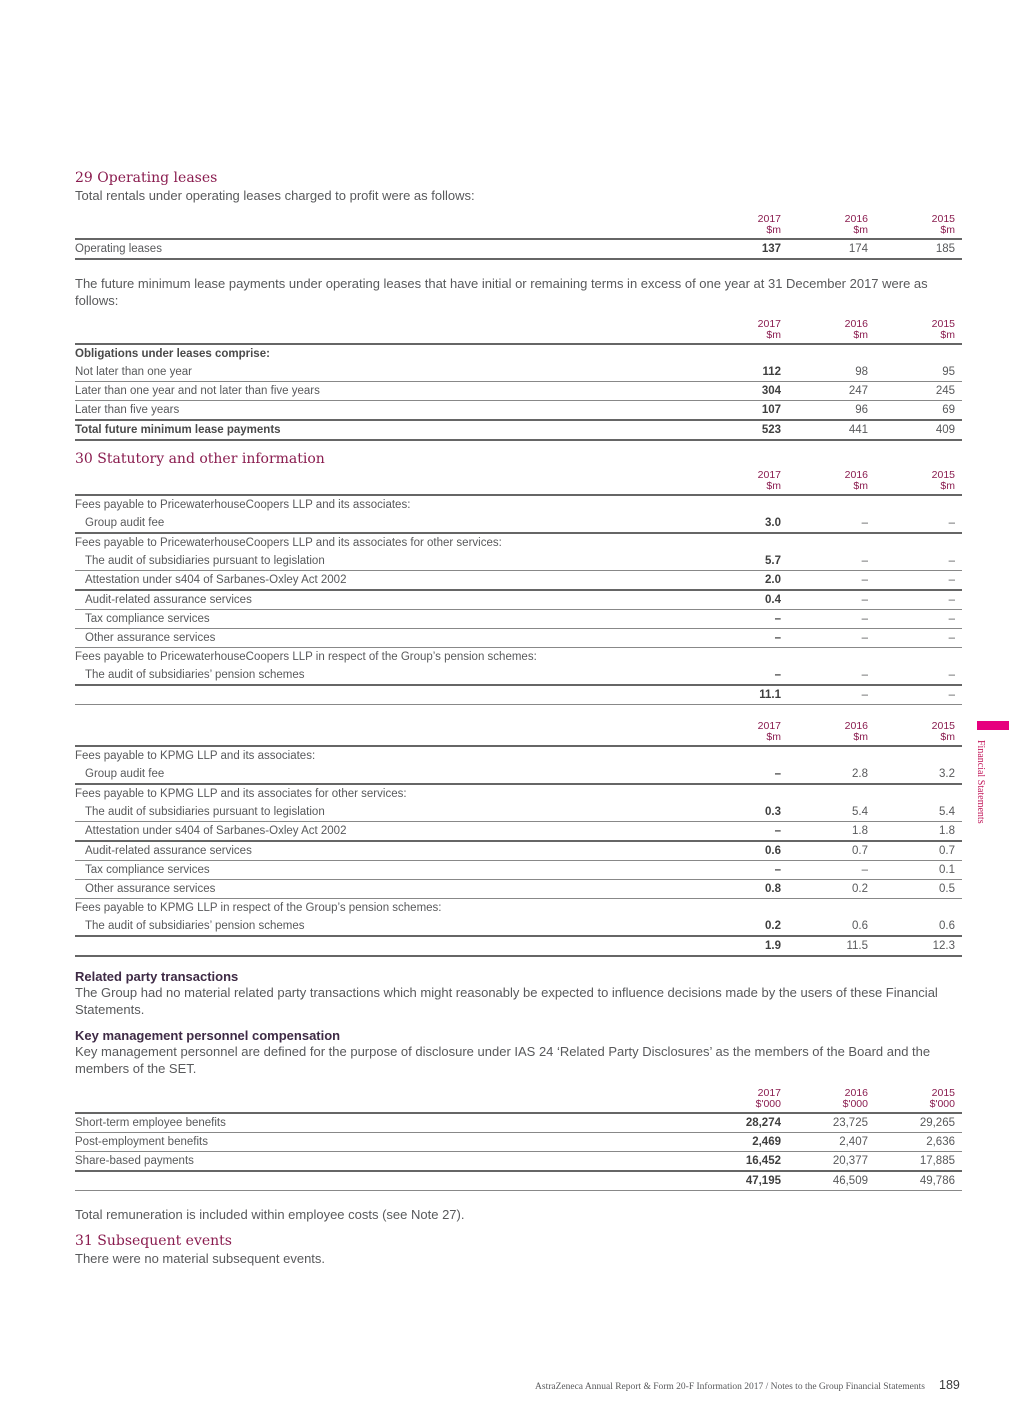  What do you see at coordinates (940, 1142) in the screenshot?
I see `cell-value: 2,636` at bounding box center [940, 1142].